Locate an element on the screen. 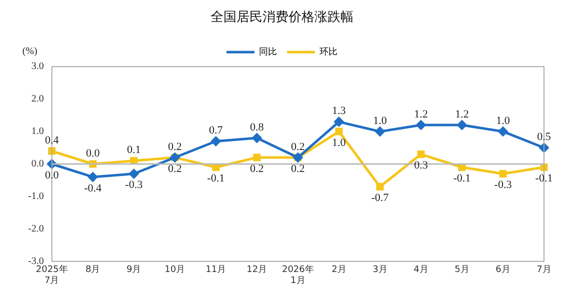 This screenshot has height=293, width=569. x-tick-label: 4月 is located at coordinates (421, 270).